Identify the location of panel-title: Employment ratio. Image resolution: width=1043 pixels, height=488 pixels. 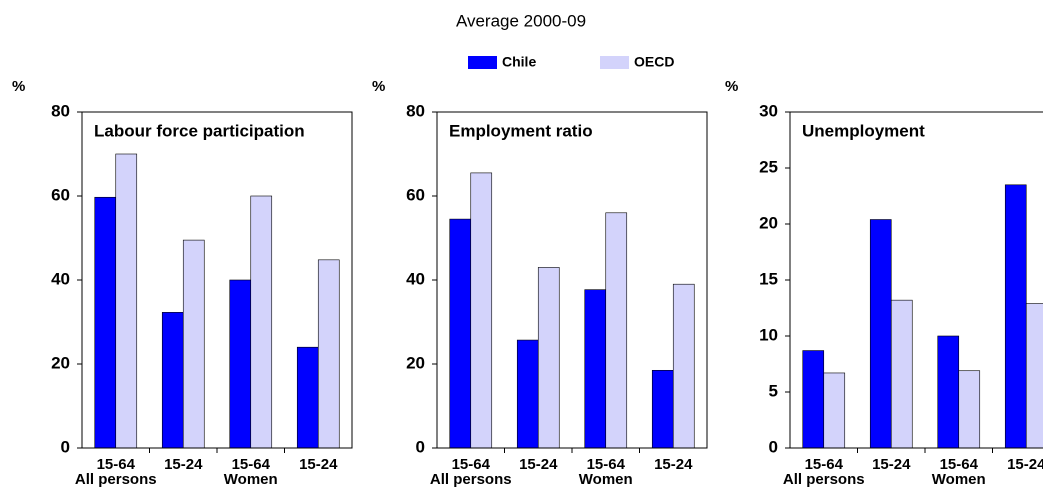
(521, 130).